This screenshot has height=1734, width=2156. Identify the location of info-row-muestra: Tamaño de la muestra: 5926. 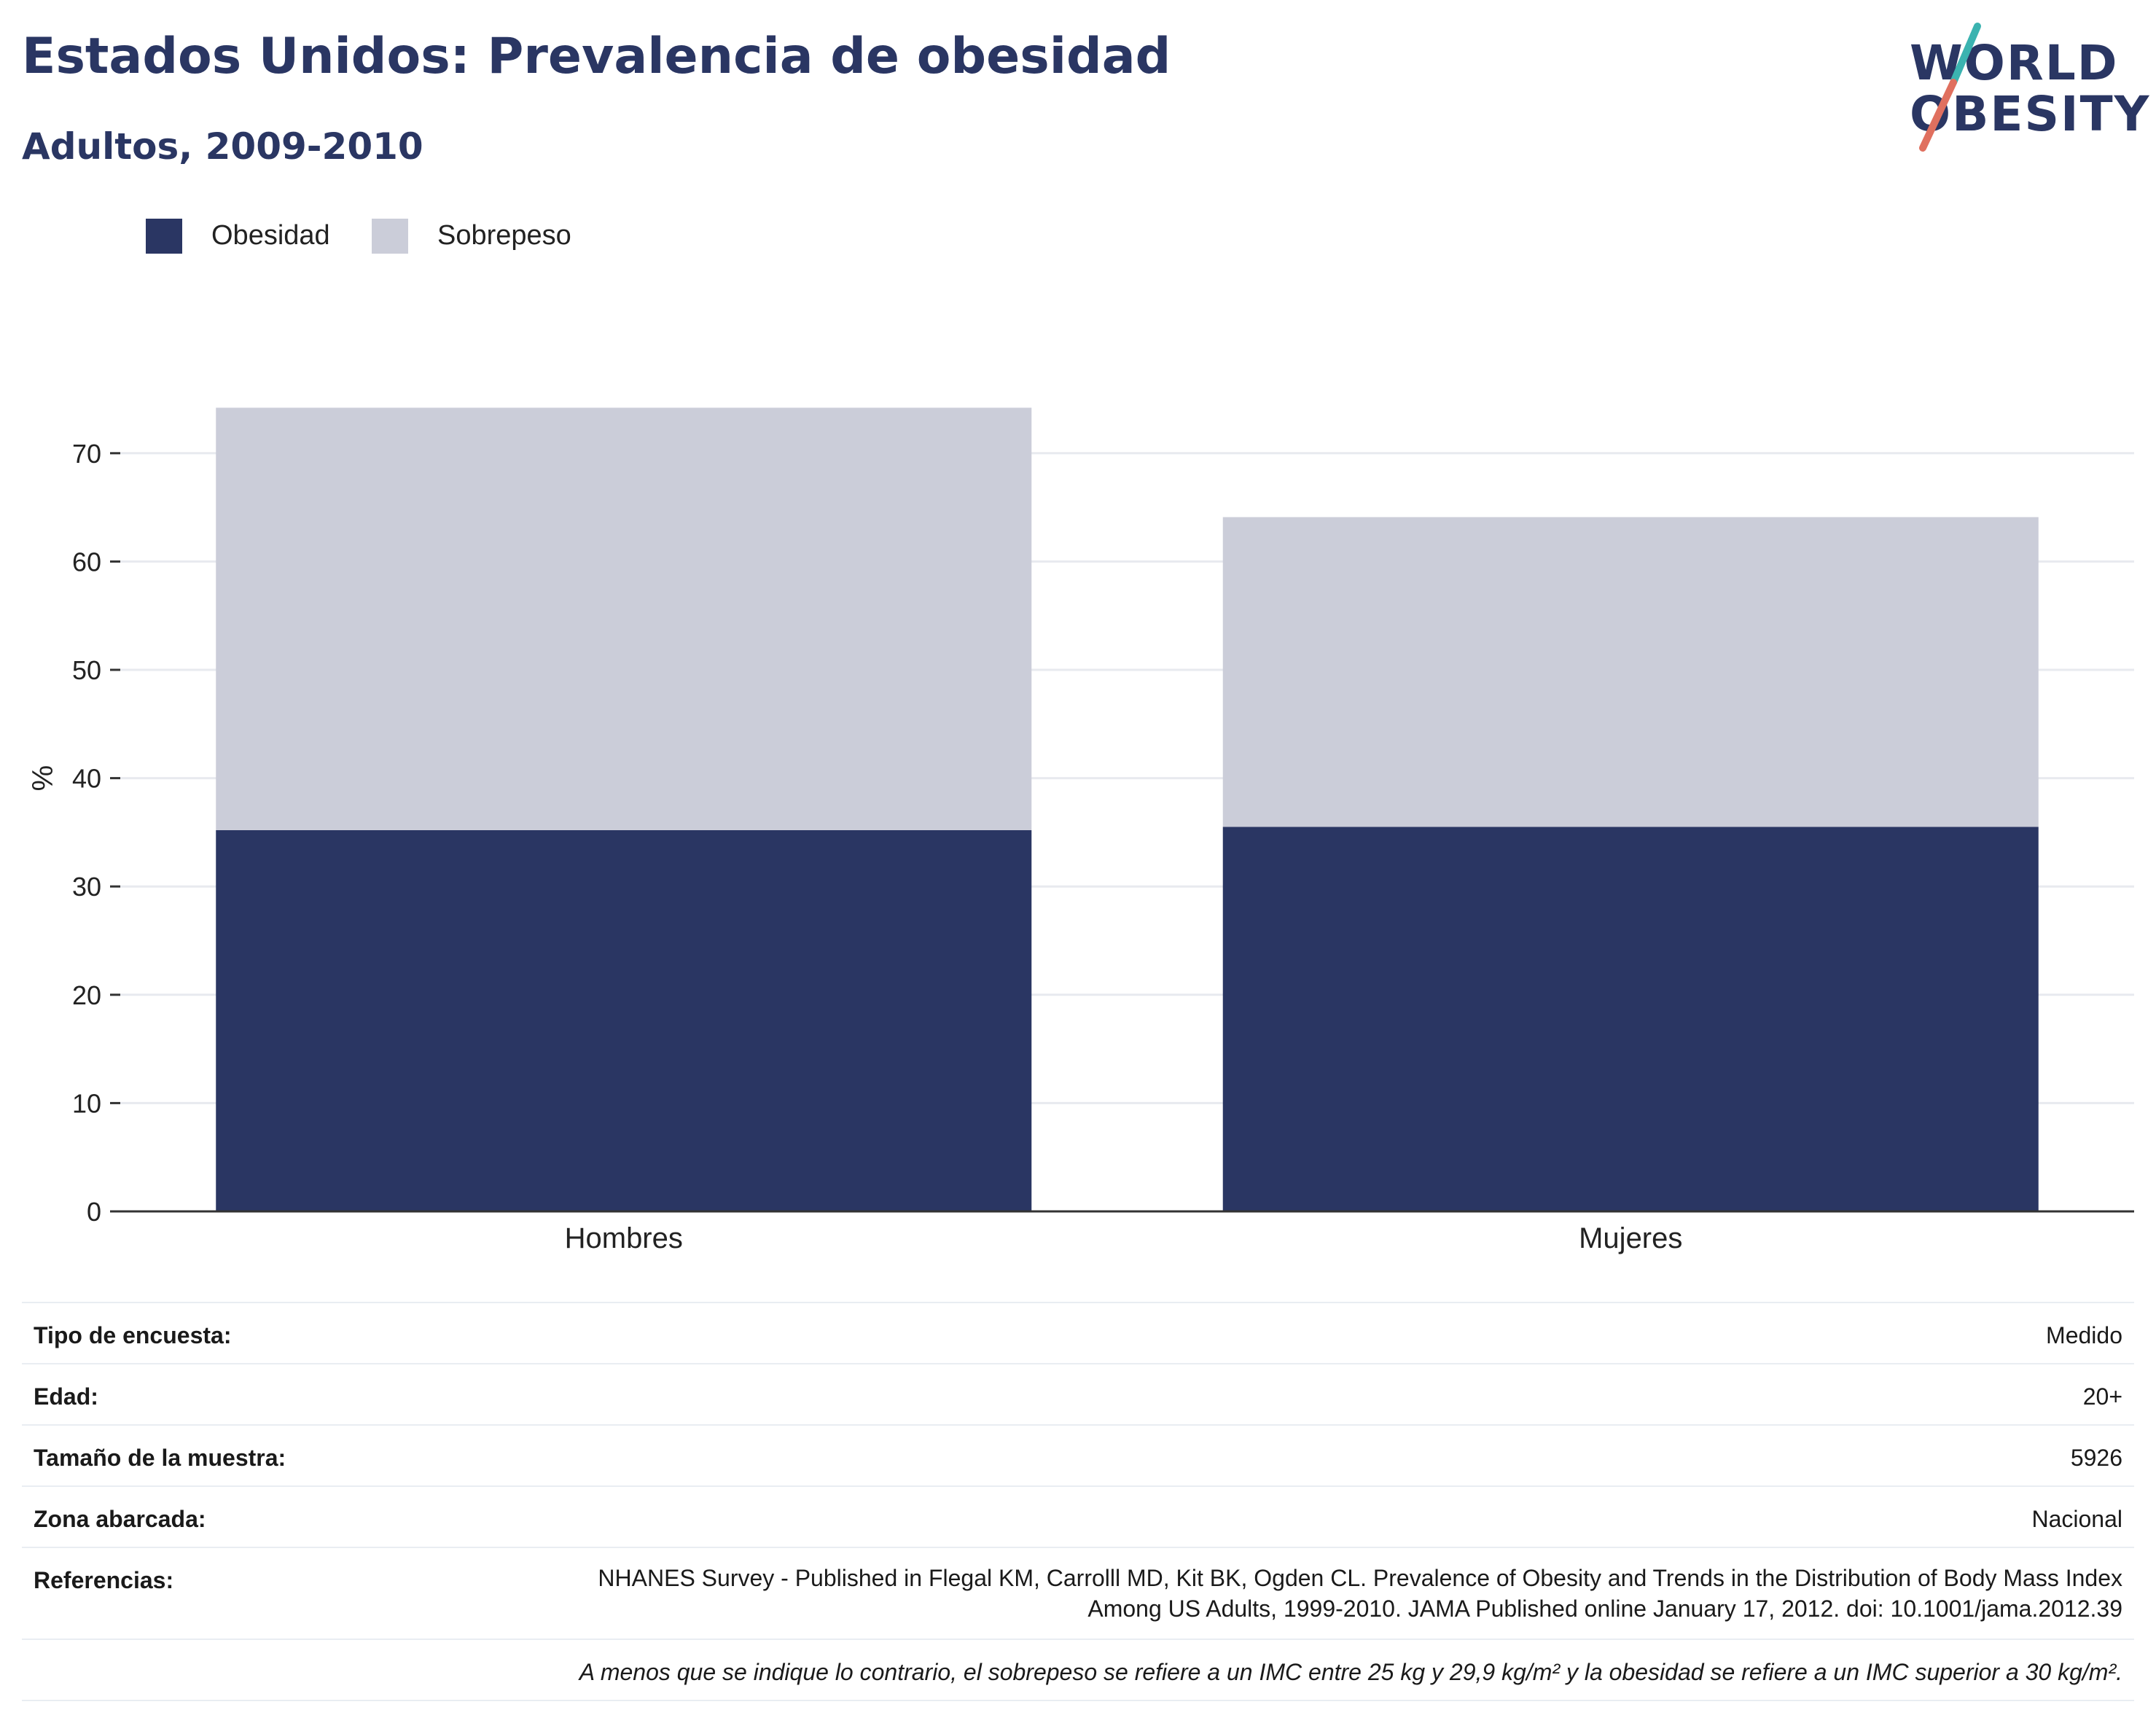
(1078, 1457).